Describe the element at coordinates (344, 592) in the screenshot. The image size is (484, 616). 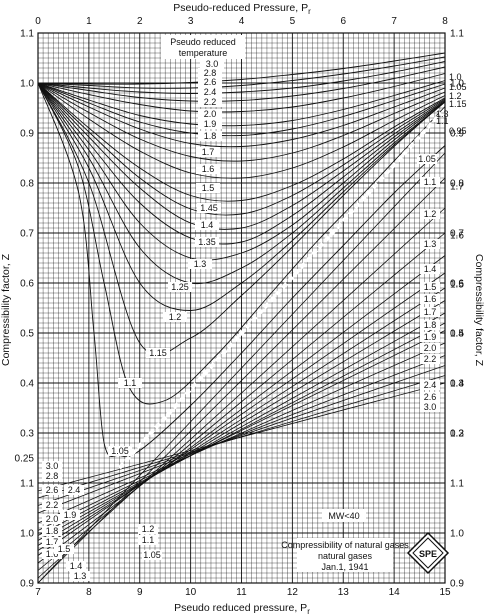
I see `bottom-tick-label: 13` at that location.